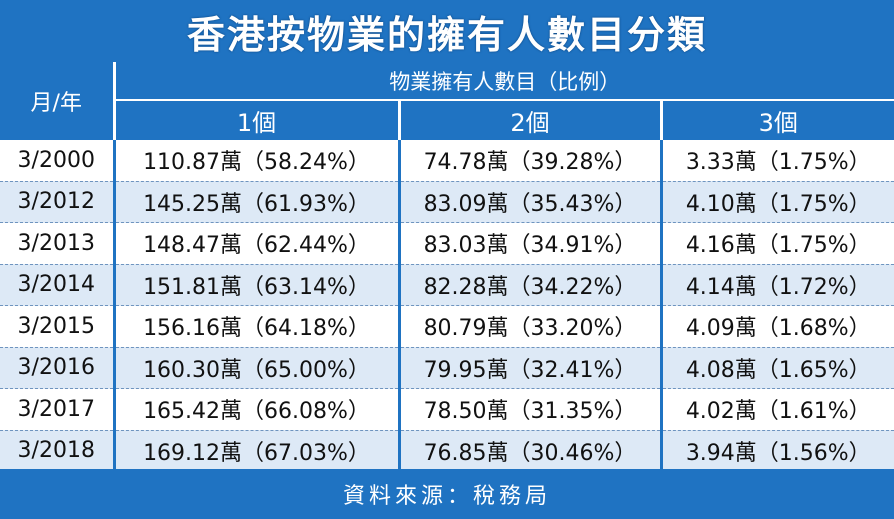  I want to click on one-owner-cell: 110.87萬（58.24%）, so click(256, 161).